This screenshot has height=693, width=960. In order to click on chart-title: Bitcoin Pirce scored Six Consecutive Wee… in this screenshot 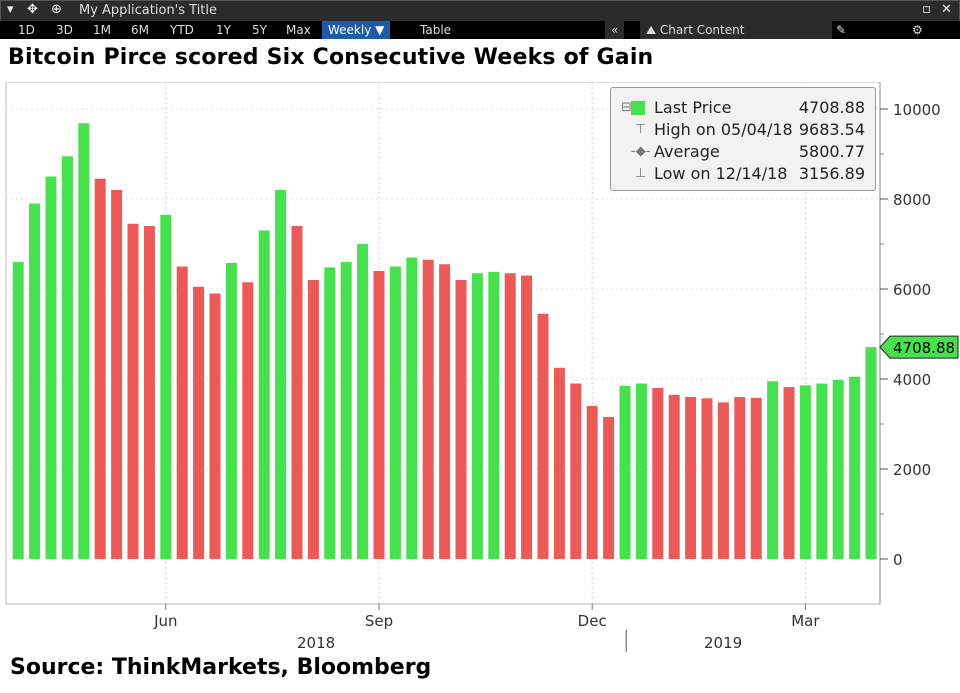, I will do `click(331, 57)`.